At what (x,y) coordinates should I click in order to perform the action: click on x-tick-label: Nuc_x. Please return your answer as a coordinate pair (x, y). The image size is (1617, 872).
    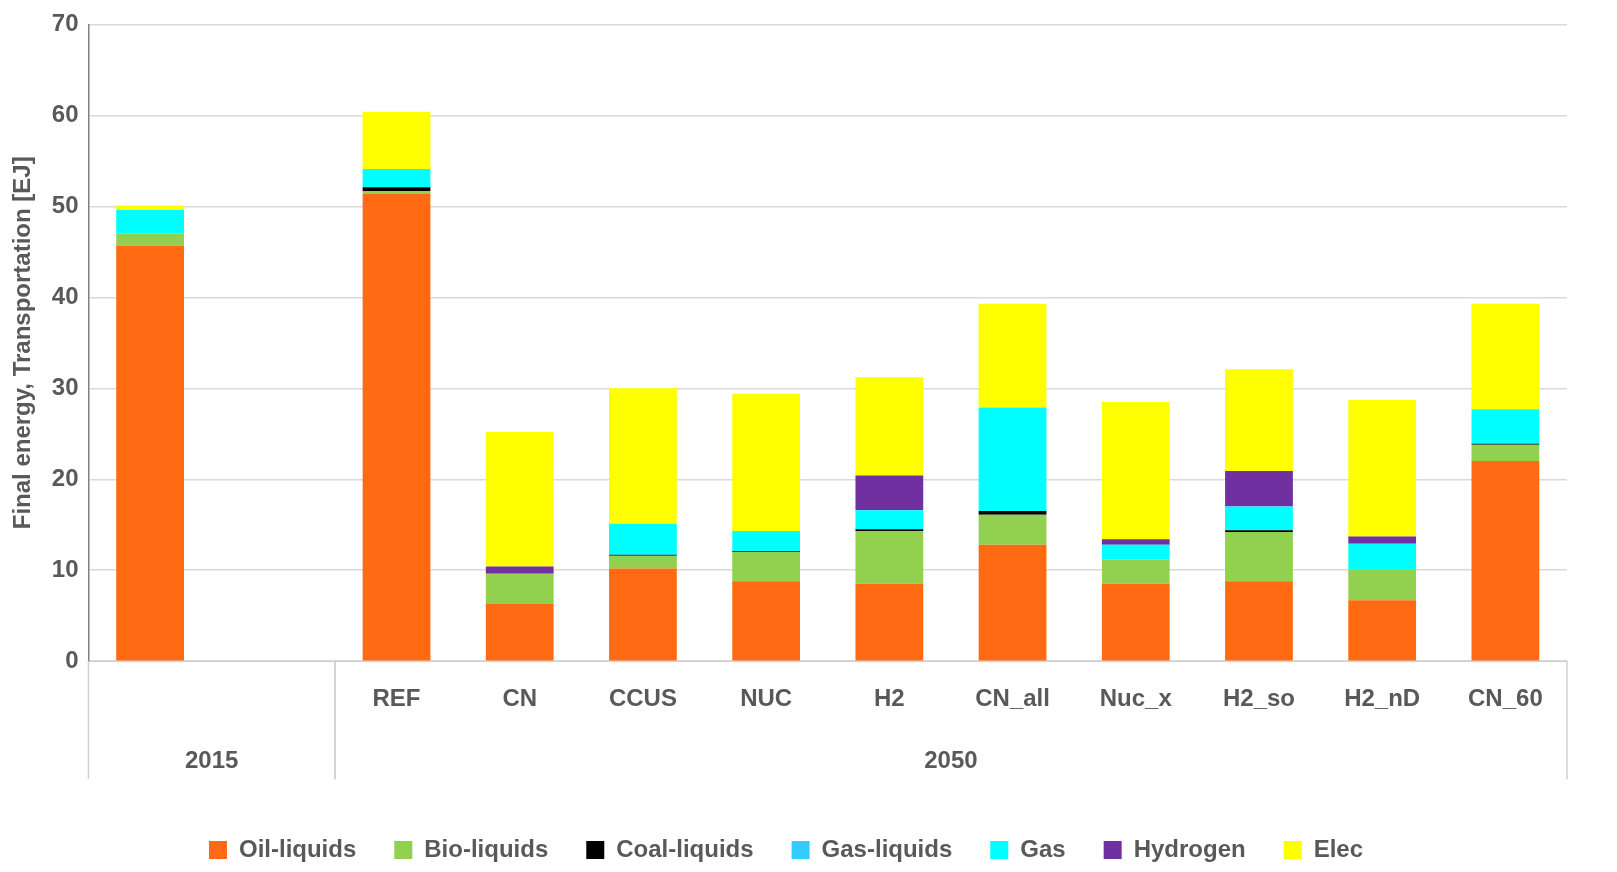
    Looking at the image, I should click on (1136, 698).